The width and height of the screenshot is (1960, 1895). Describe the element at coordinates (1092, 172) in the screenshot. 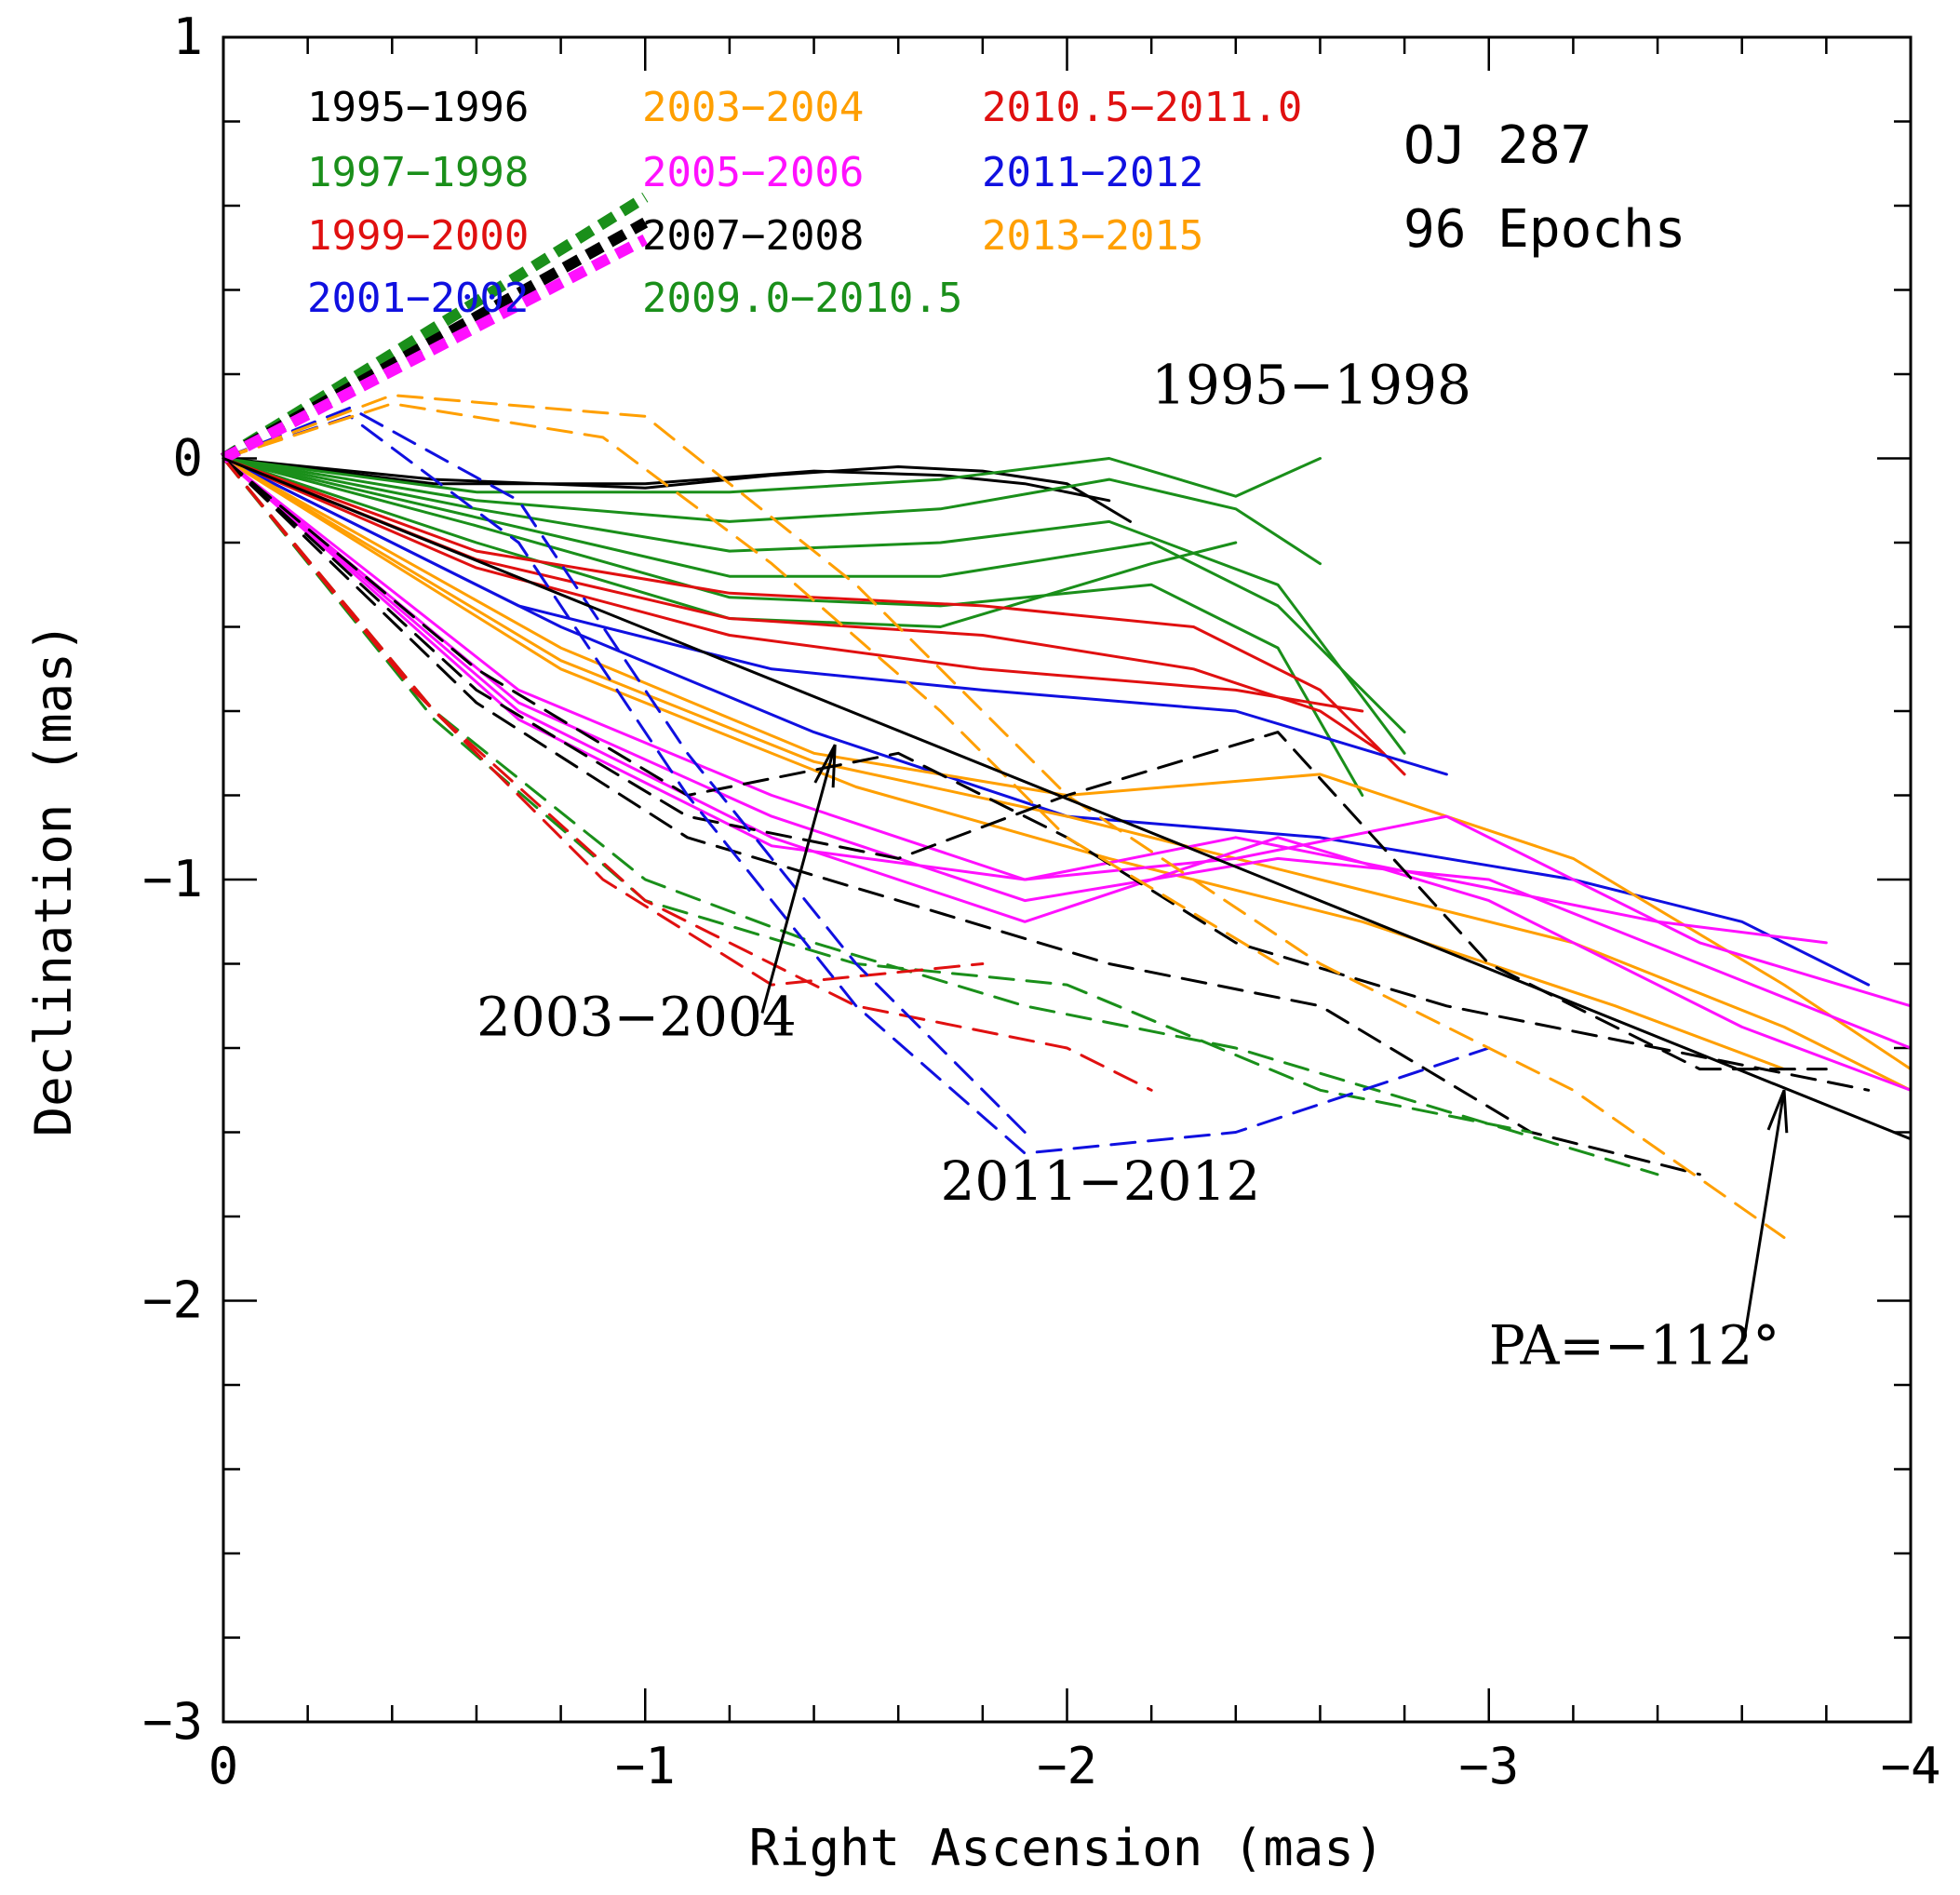

I see `legend-entry: 2011−2012` at that location.